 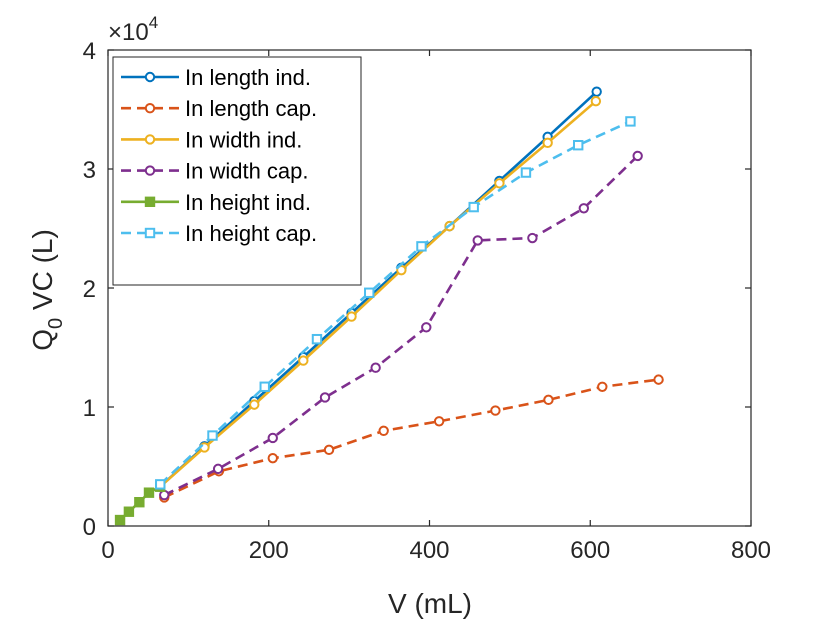 What do you see at coordinates (430, 603) in the screenshot?
I see `x-axis-label: V (mL)` at bounding box center [430, 603].